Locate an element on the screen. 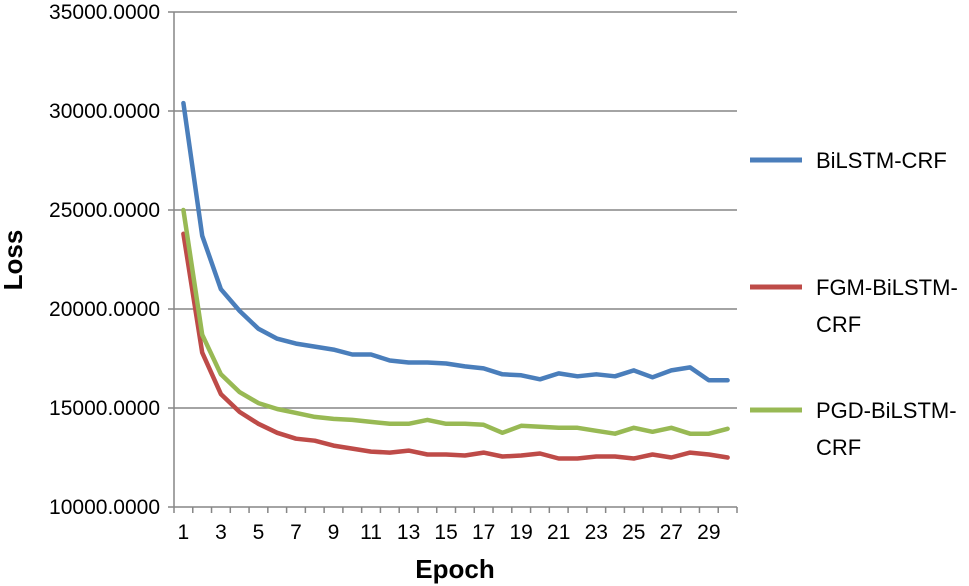 Image resolution: width=969 pixels, height=586 pixels. legend-label: PGD-BiLSTM- is located at coordinates (886, 410).